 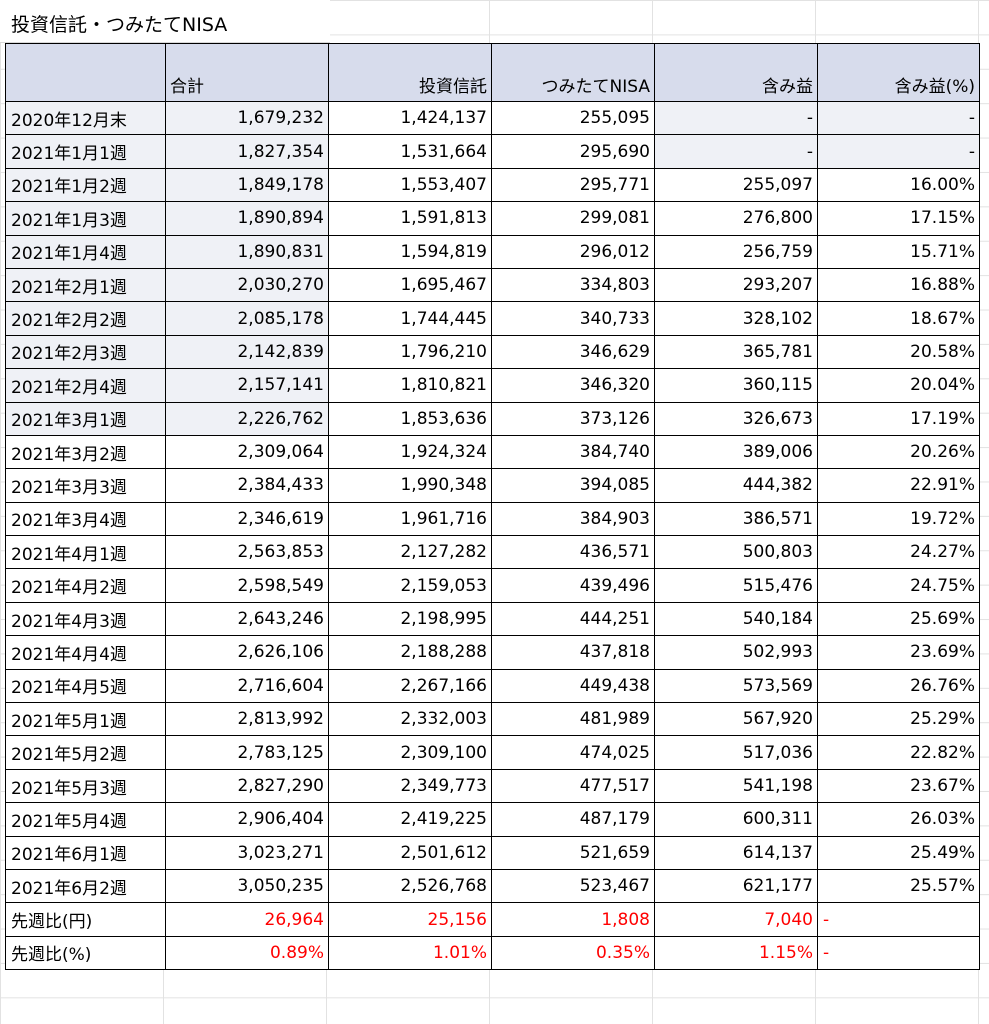 What do you see at coordinates (247, 752) in the screenshot?
I see `data-cell: 2,783,125` at bounding box center [247, 752].